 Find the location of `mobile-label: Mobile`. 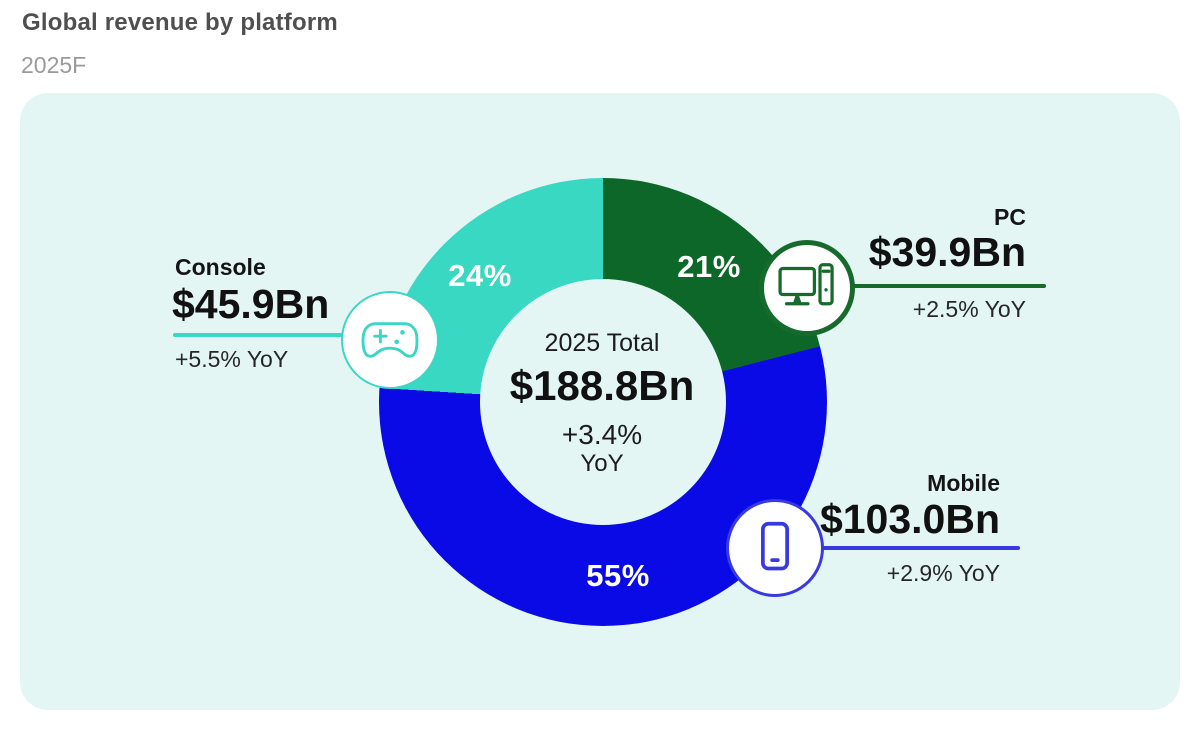

mobile-label: Mobile is located at coordinates (963, 483).